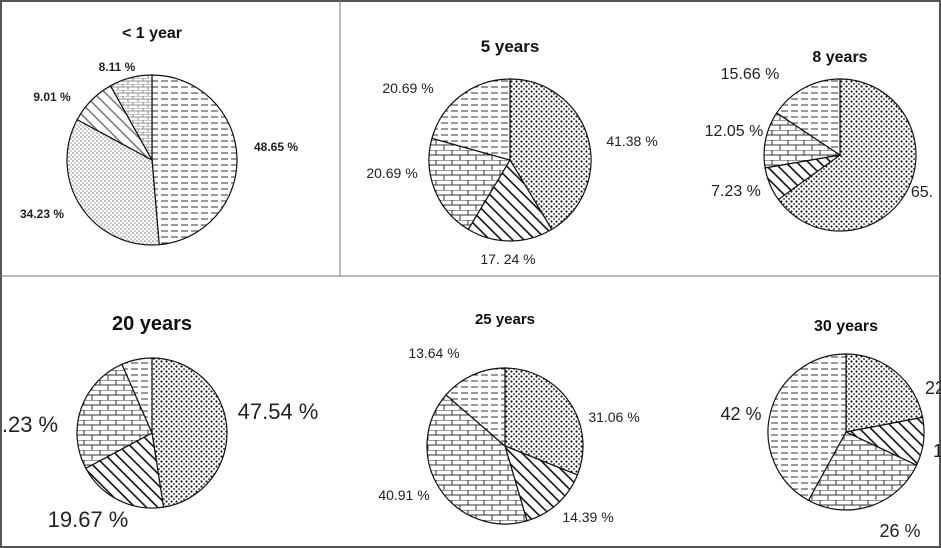  What do you see at coordinates (846, 326) in the screenshot?
I see `pie-title: 30 years` at bounding box center [846, 326].